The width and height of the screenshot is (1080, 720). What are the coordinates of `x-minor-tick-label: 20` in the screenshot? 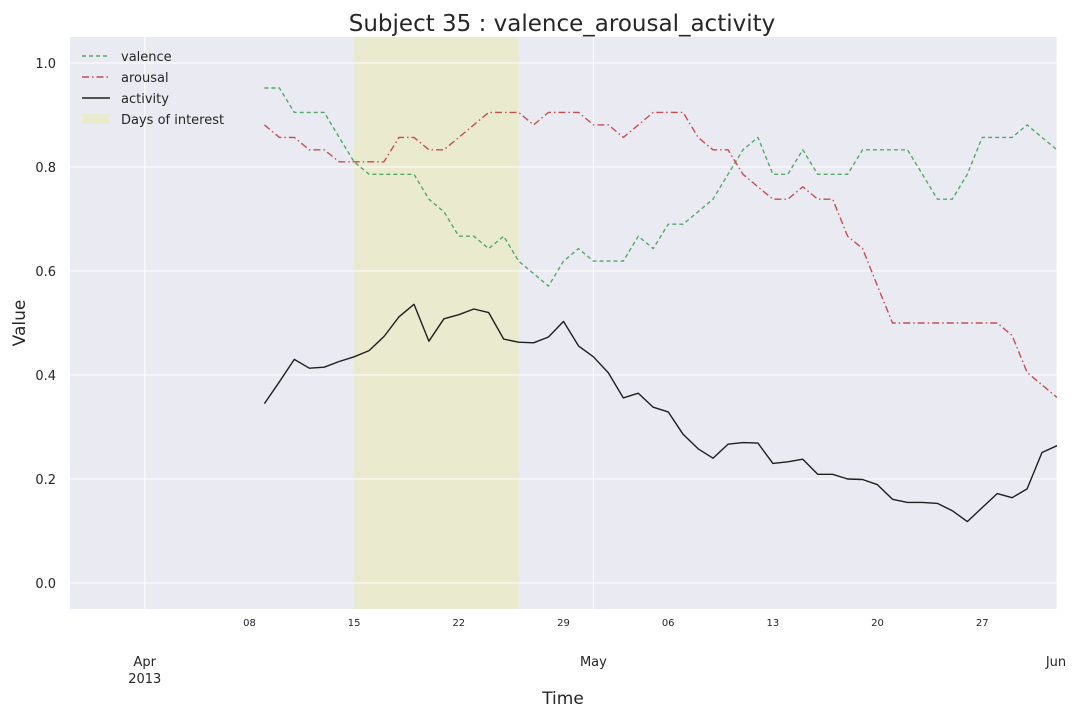 It's located at (877, 623).